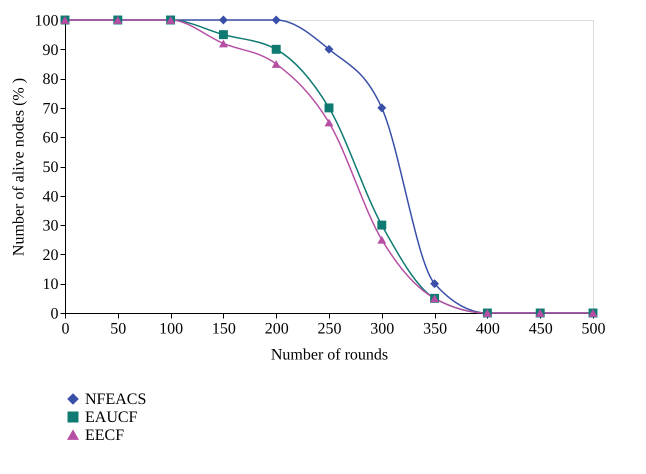 The height and width of the screenshot is (474, 646). I want to click on x-tick-label: 350, so click(435, 329).